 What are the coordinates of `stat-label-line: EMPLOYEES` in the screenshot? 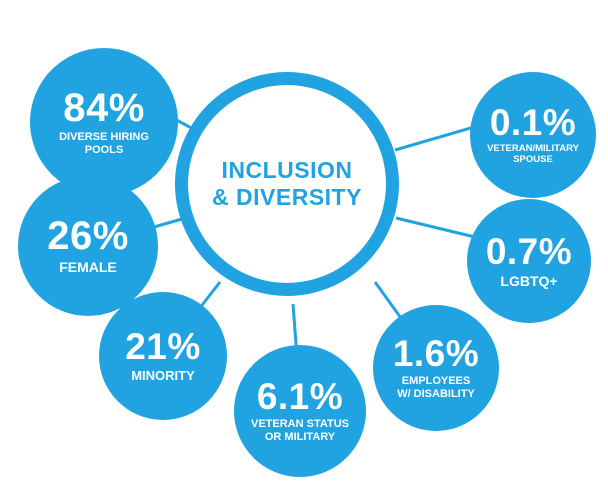 It's located at (436, 381).